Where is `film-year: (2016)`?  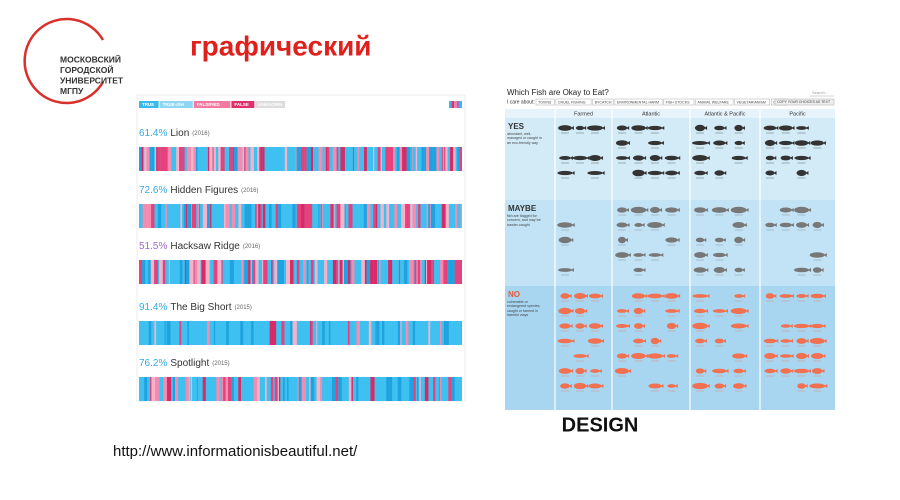
film-year: (2016) is located at coordinates (200, 134).